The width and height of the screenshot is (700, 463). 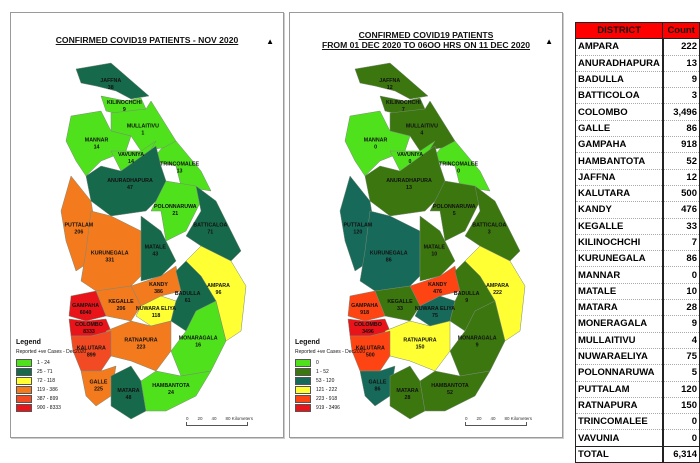 What do you see at coordinates (680, 389) in the screenshot?
I see `count-cell: 120` at bounding box center [680, 389].